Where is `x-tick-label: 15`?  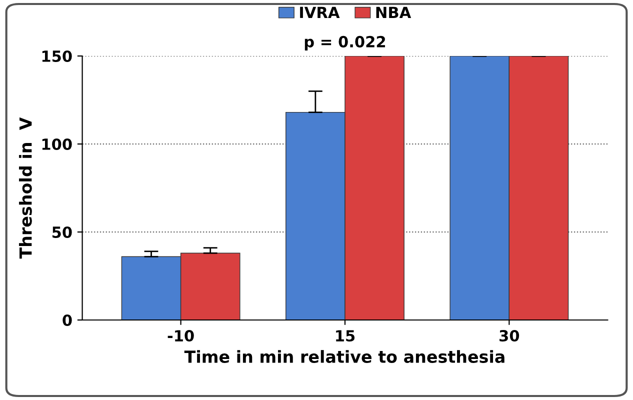 x-tick-label: 15 is located at coordinates (345, 336).